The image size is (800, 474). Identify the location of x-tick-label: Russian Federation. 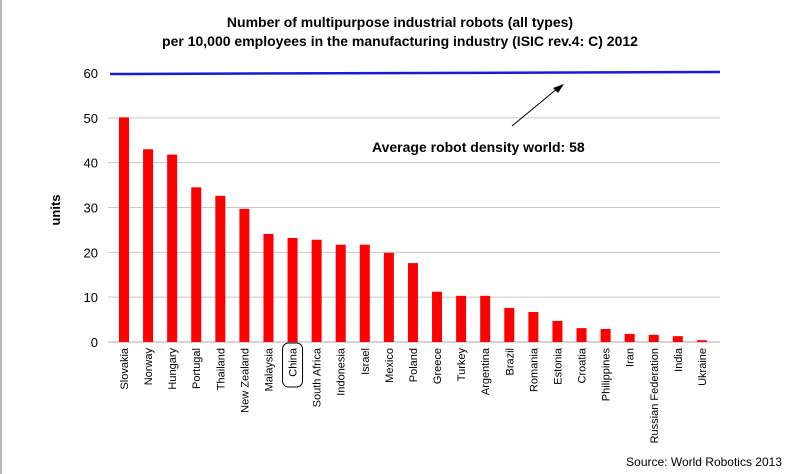
(655, 395).